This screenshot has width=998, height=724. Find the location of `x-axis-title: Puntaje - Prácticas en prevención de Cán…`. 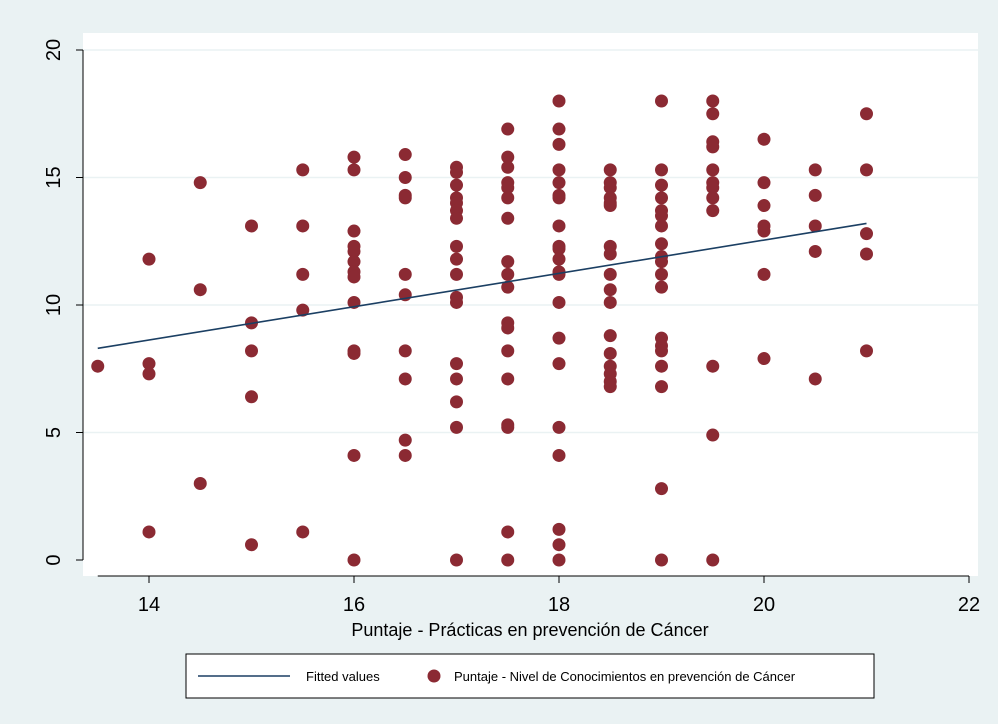

x-axis-title: Puntaje - Prácticas en prevención de Cán… is located at coordinates (529, 630).